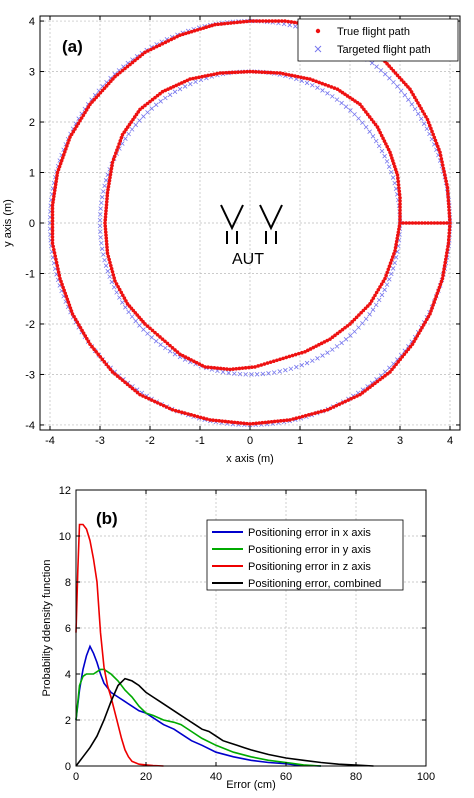 This screenshot has height=798, width=474. Describe the element at coordinates (286, 777) in the screenshot. I see `x-tick-label: 60` at that location.